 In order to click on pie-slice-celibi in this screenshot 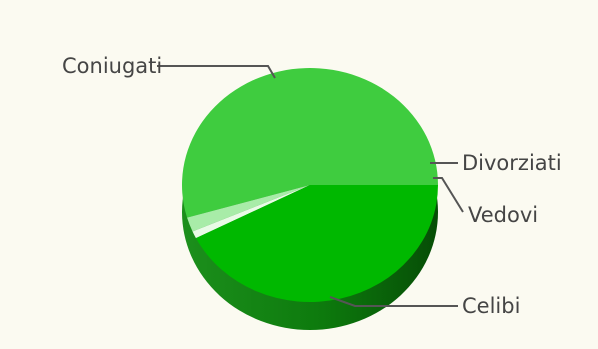, I will do `click(316, 244)`.